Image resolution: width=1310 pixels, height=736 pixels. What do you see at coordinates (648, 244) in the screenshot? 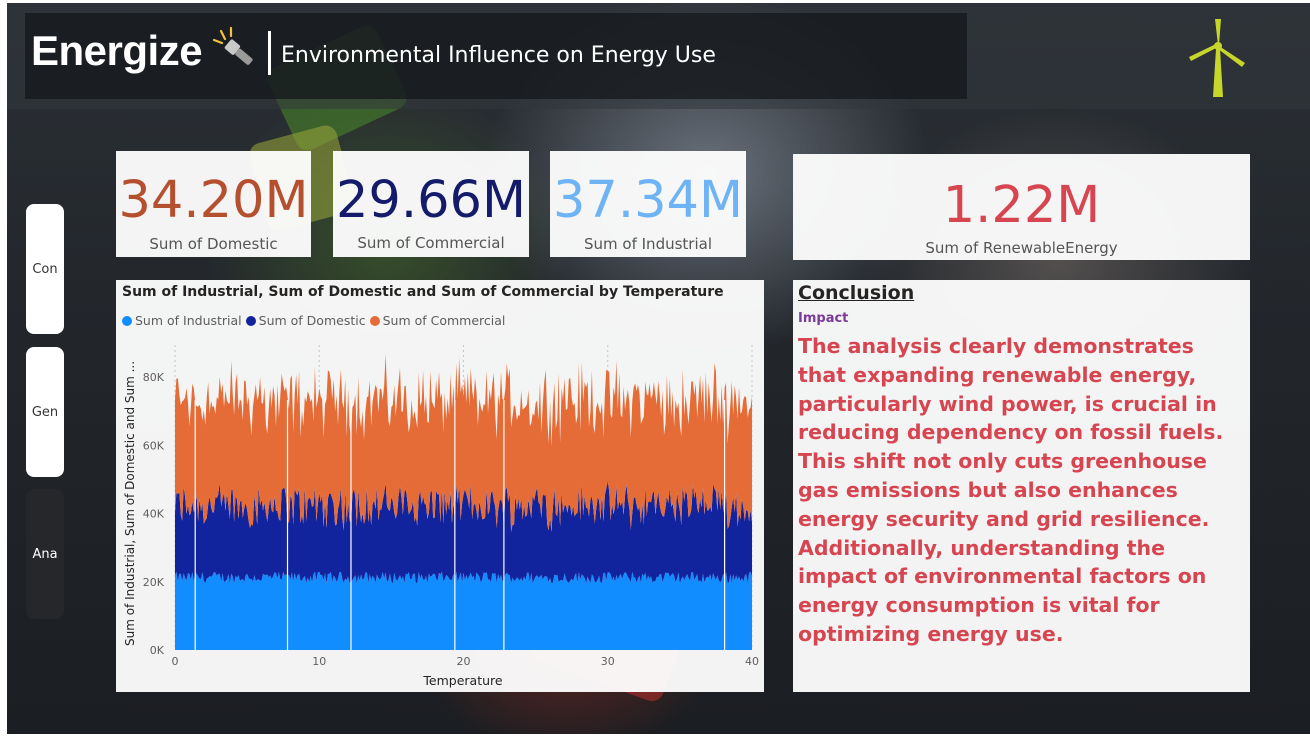
I see `kpi-label: Sum of Industrial` at bounding box center [648, 244].